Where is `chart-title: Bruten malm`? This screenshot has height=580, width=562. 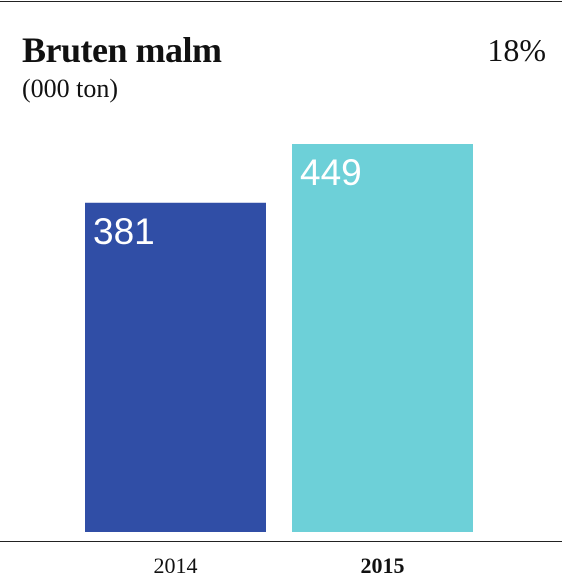 chart-title: Bruten malm is located at coordinates (122, 50).